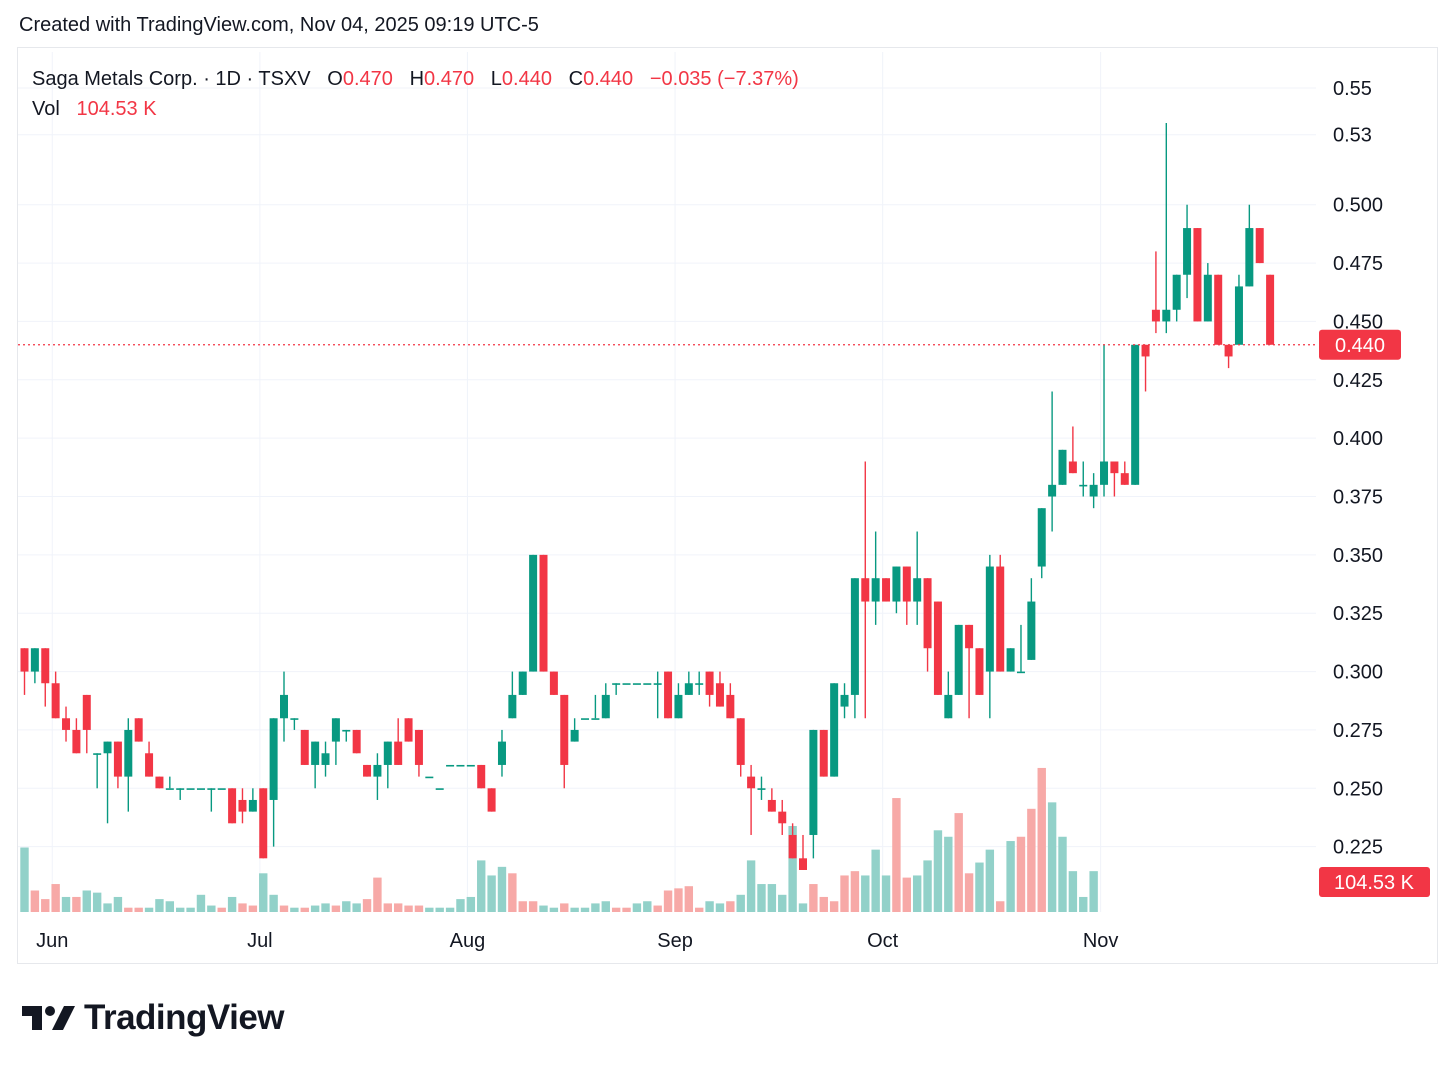  Describe the element at coordinates (171, 79) in the screenshot. I see `symbol-title: Saga Metals Corp. · 1D · TSXV` at that location.